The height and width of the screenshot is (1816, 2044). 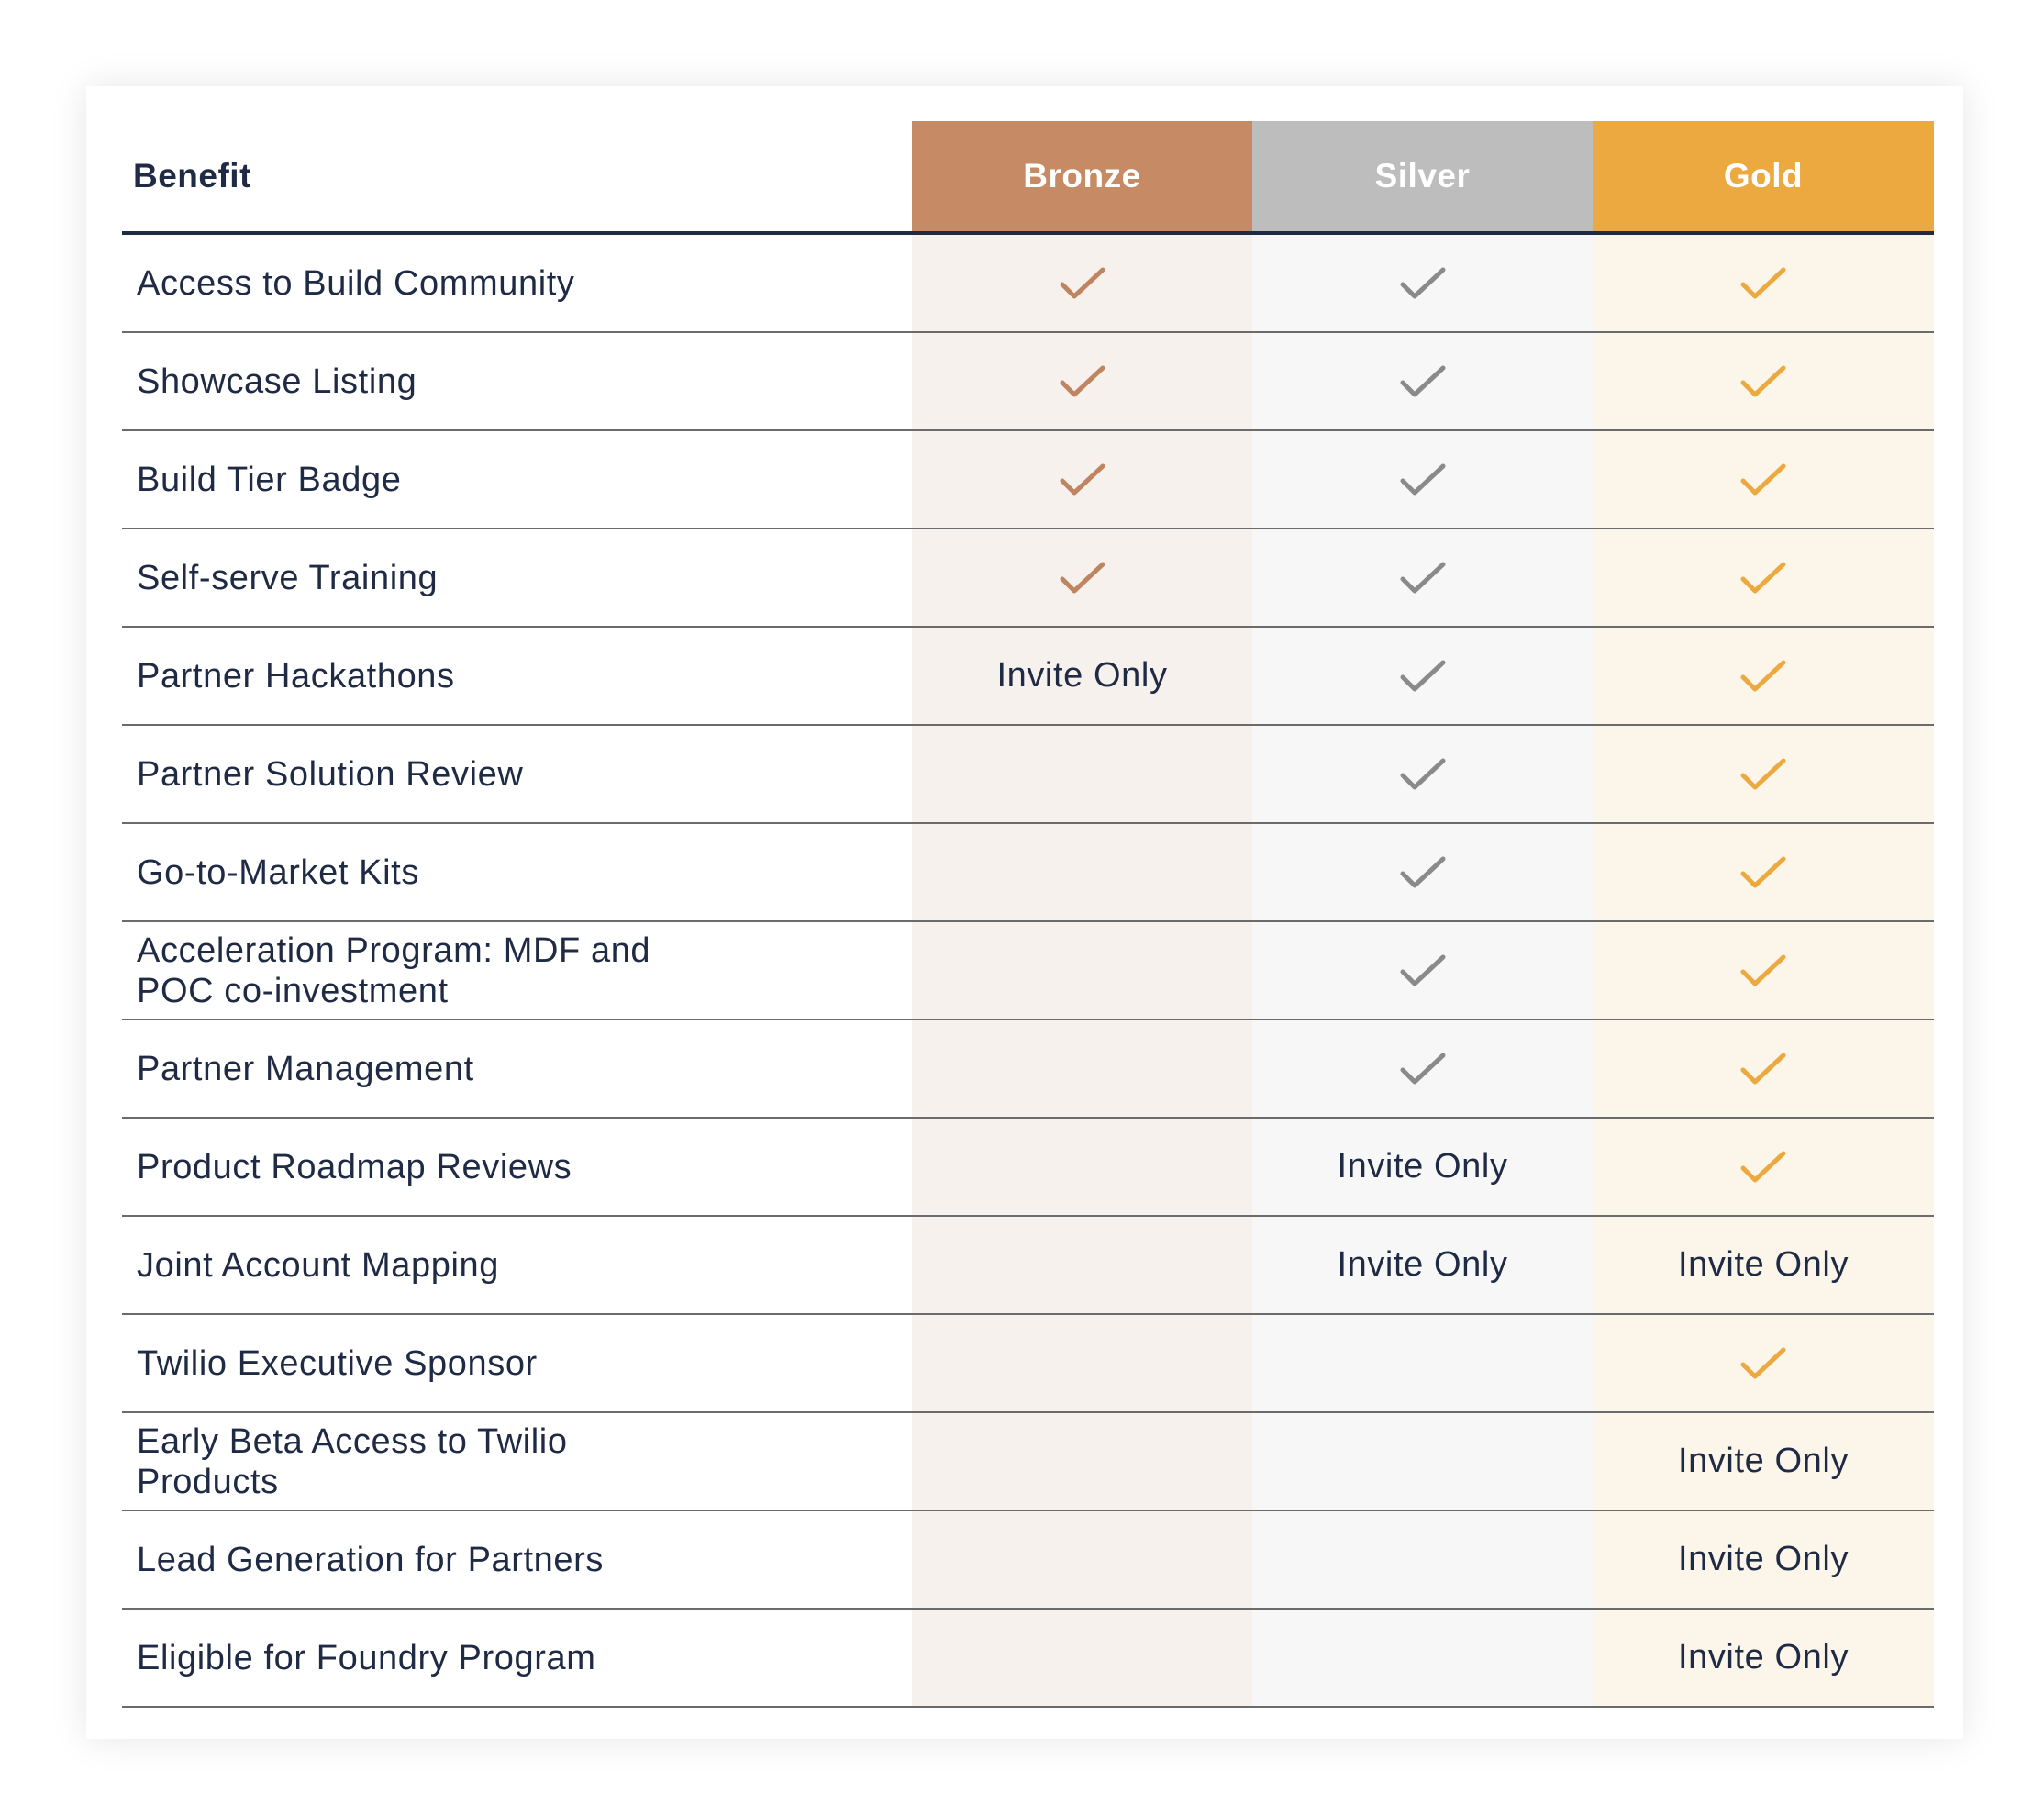 I want to click on benefit-label: Build Tier Badge, so click(x=270, y=479).